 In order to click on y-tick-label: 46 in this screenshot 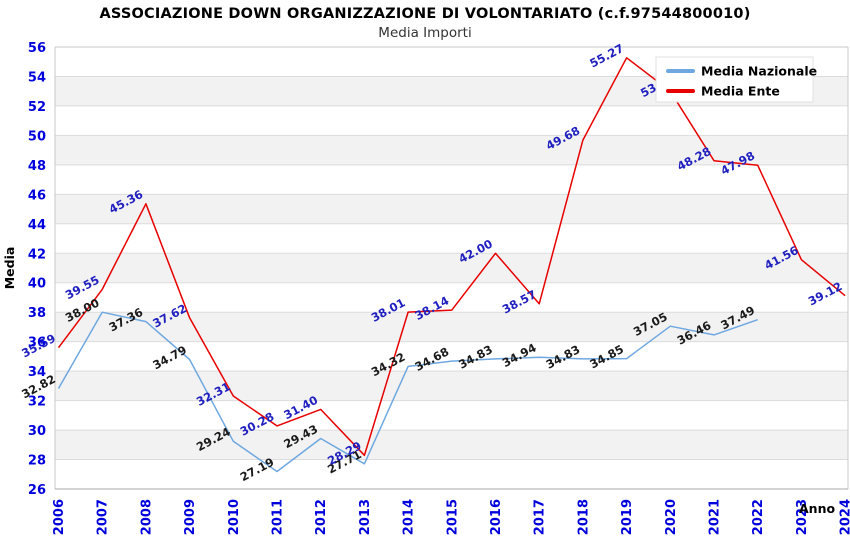, I will do `click(37, 195)`.